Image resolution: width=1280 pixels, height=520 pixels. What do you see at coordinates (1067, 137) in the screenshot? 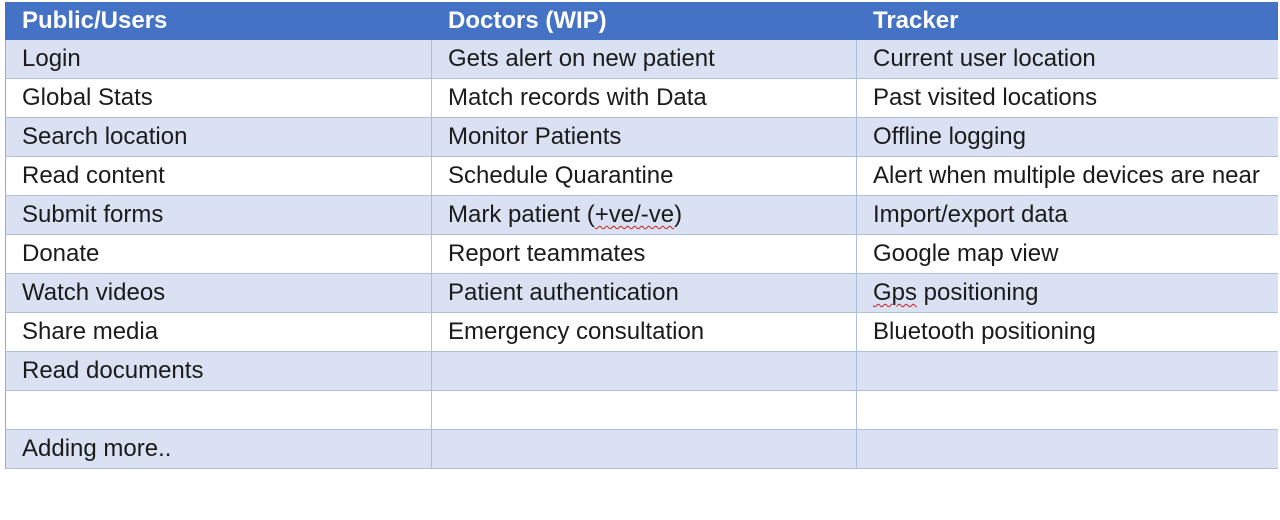
I see `table-cell: Offline logging` at bounding box center [1067, 137].